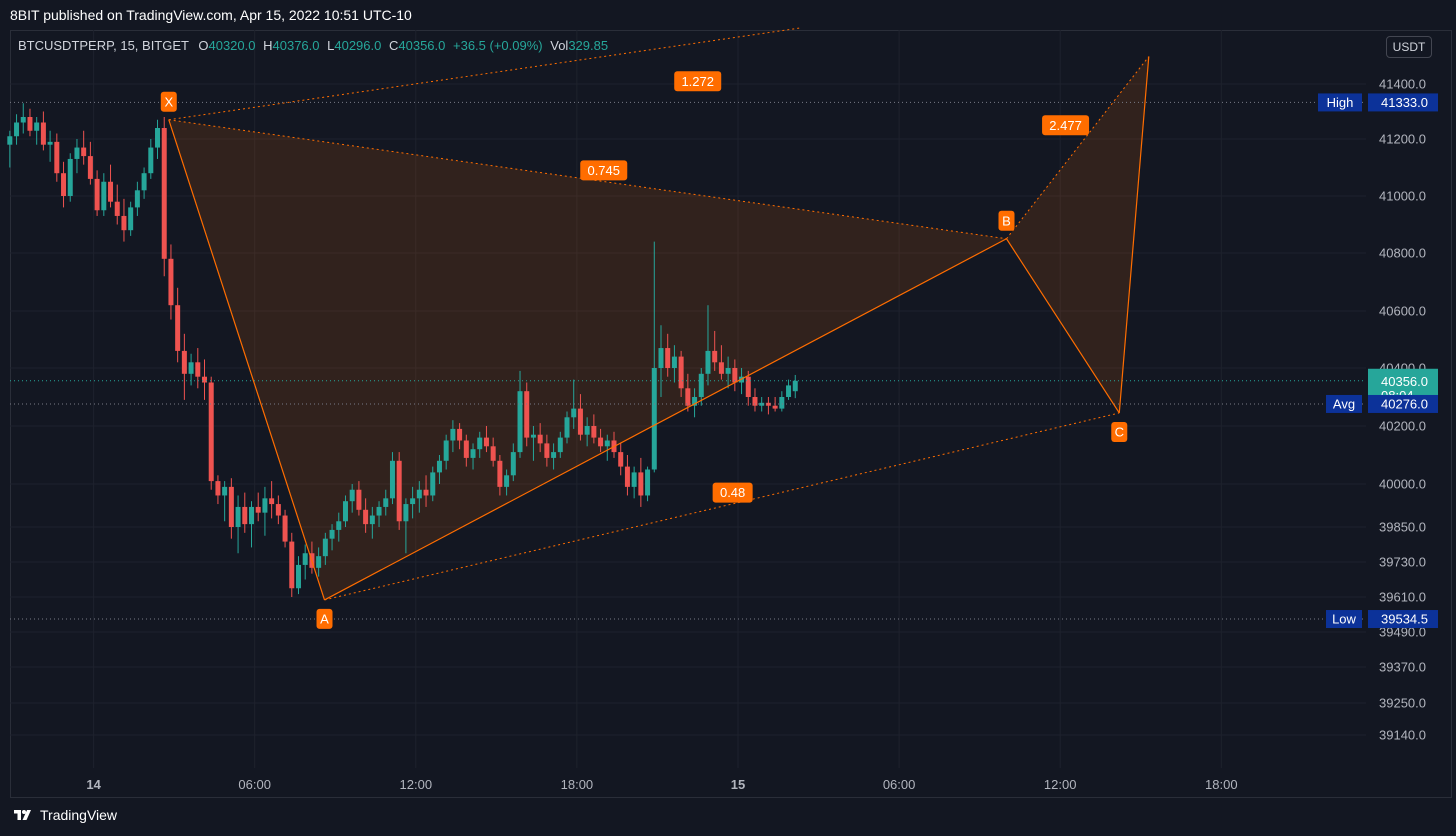  I want to click on point-label-bg, so click(1006, 220).